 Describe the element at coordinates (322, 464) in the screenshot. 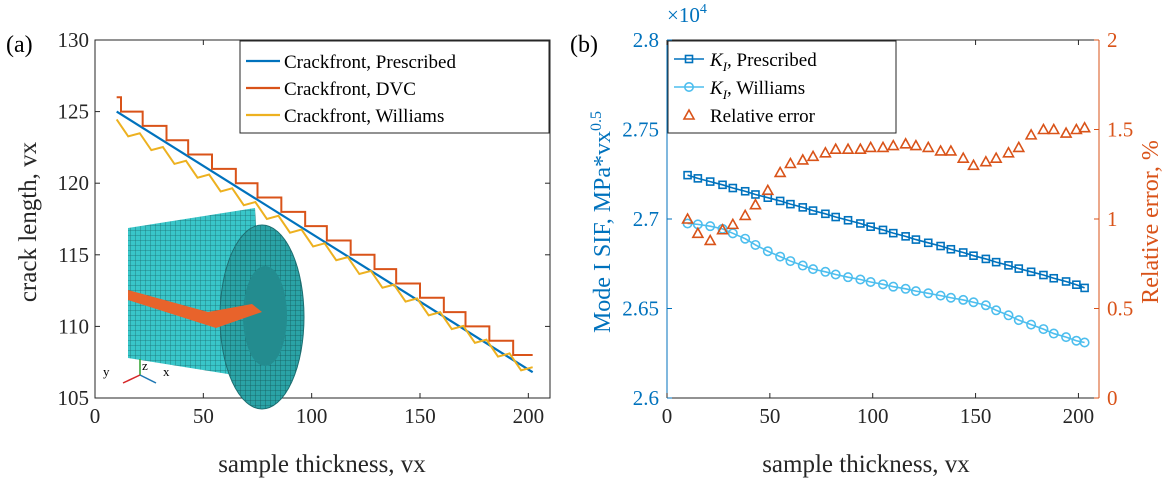

I see `panel-a-xlabel: sample thickness, vx` at that location.